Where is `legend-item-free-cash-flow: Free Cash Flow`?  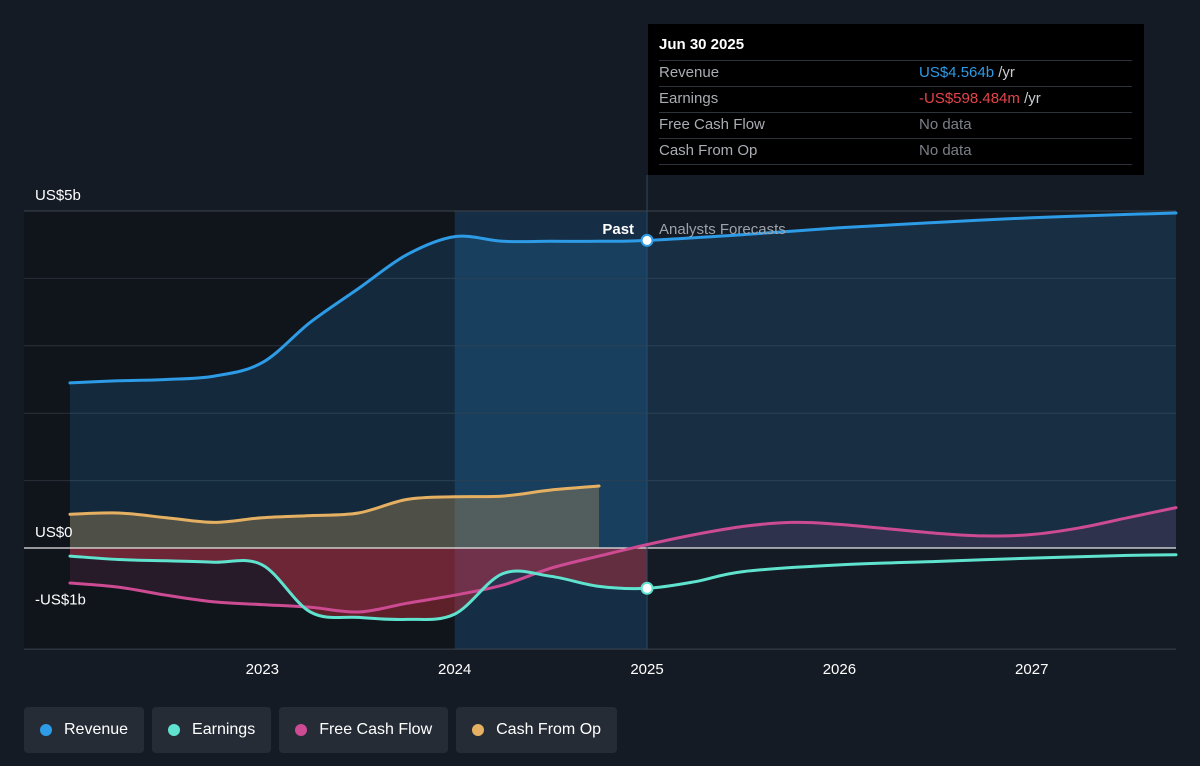 legend-item-free-cash-flow: Free Cash Flow is located at coordinates (364, 730).